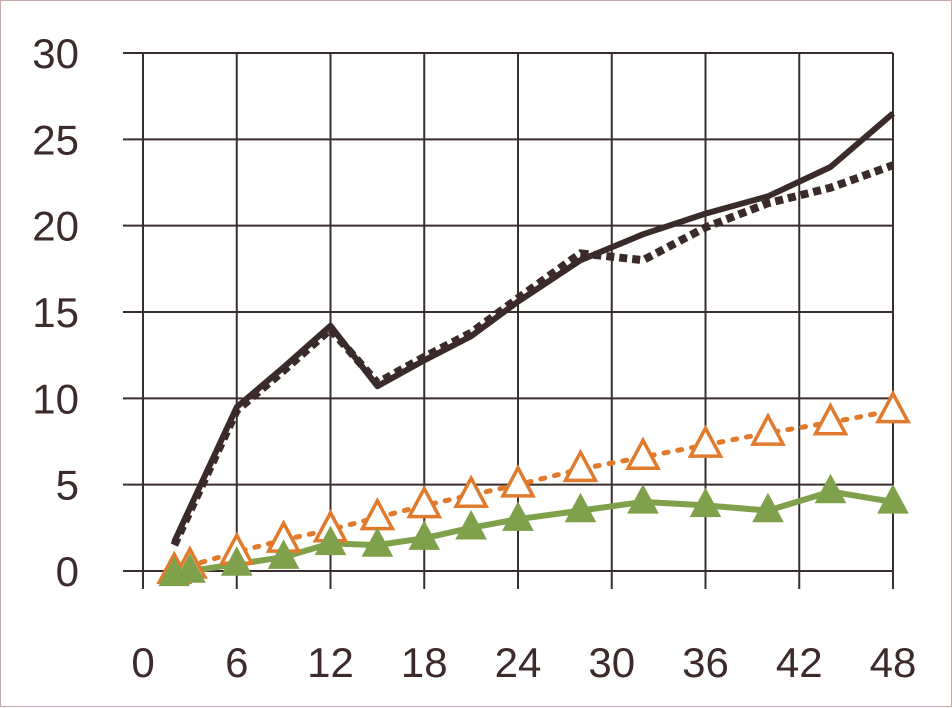 The height and width of the screenshot is (708, 952). Describe the element at coordinates (705, 662) in the screenshot. I see `x-tick-label: 36` at that location.